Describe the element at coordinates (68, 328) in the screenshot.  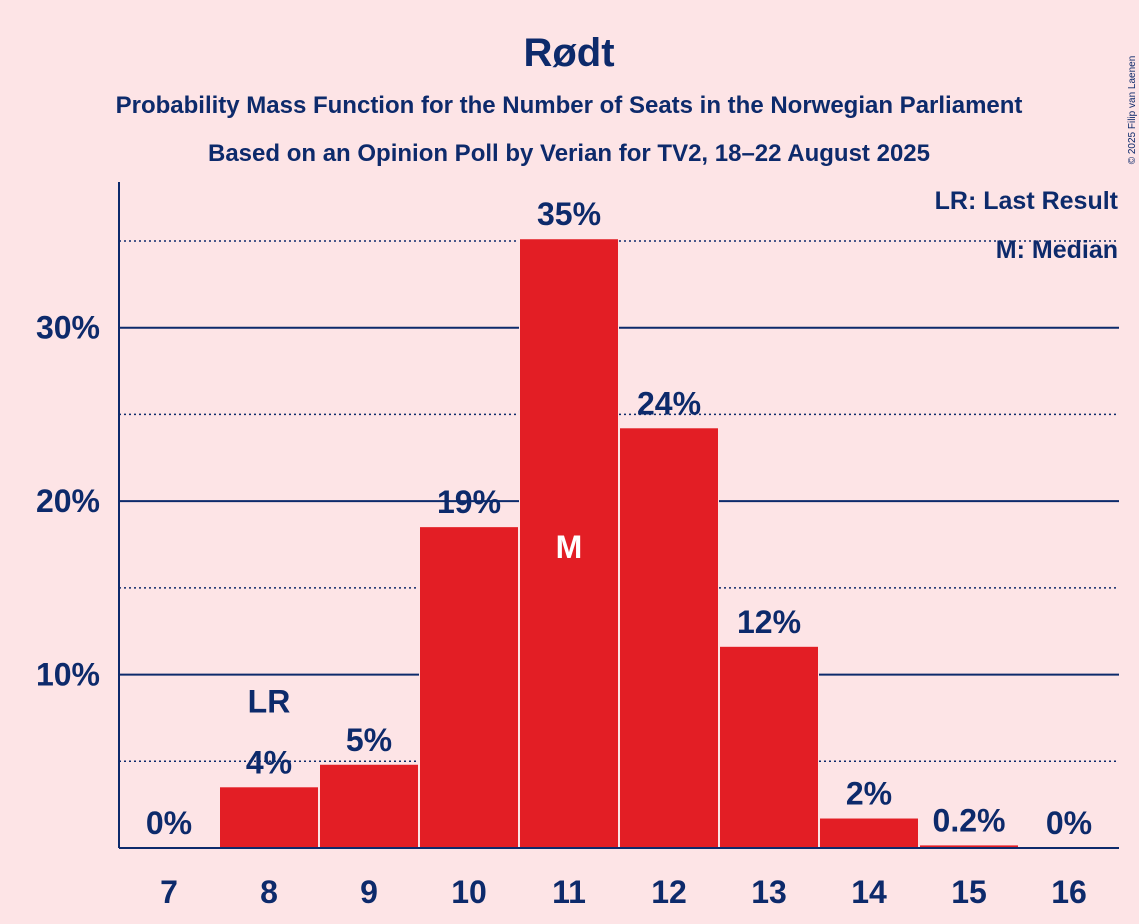
I see `y-tick-label: 30%` at that location.